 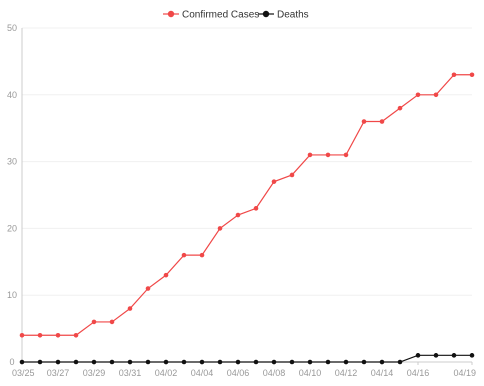 I want to click on x-tick-label: 04/12, so click(x=346, y=373).